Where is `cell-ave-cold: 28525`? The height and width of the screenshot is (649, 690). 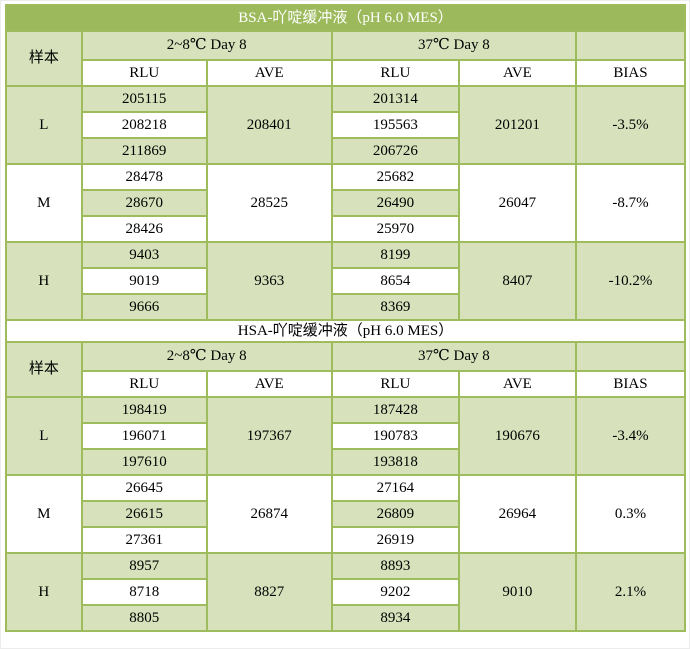 cell-ave-cold: 28525 is located at coordinates (269, 203).